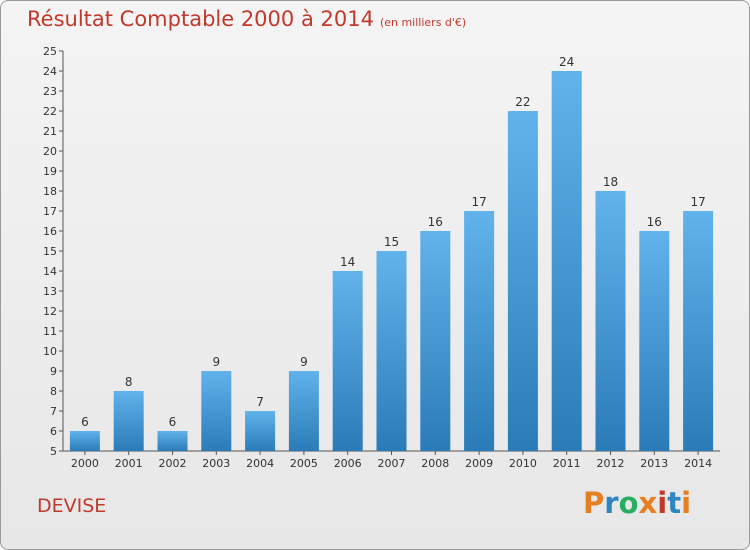  I want to click on logo-letter: t, so click(674, 503).